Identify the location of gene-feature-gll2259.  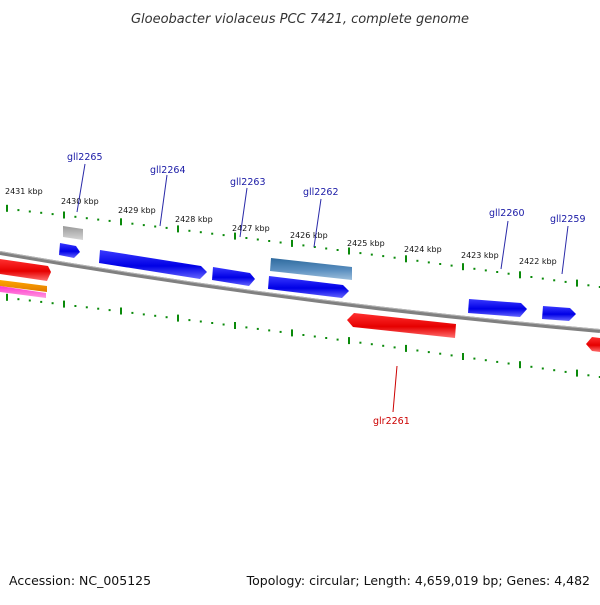
(559, 313).